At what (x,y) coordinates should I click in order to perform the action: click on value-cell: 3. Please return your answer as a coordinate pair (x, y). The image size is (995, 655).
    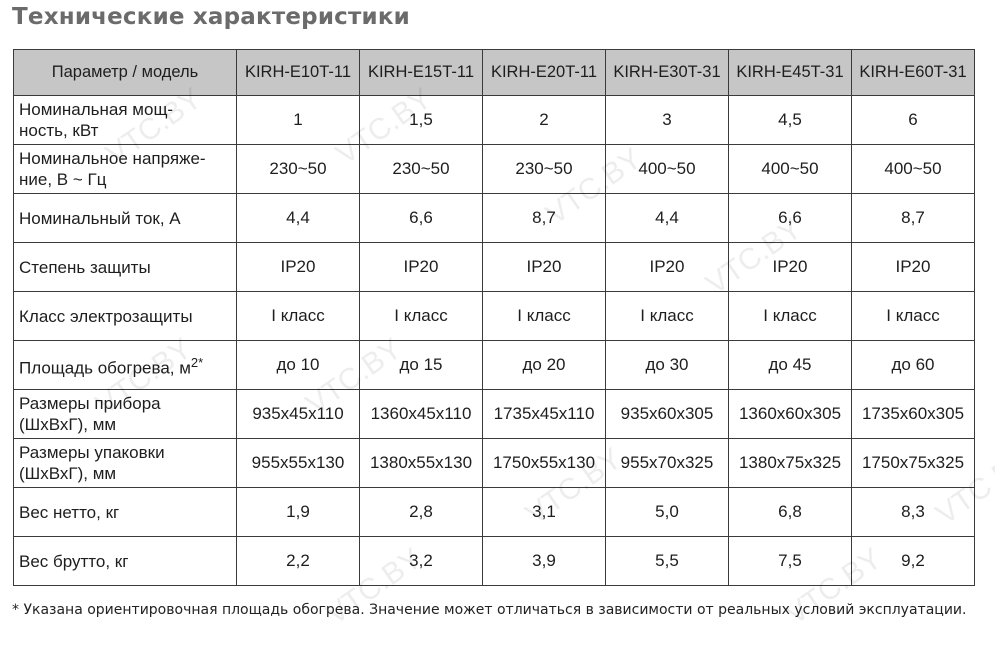
    Looking at the image, I should click on (667, 120).